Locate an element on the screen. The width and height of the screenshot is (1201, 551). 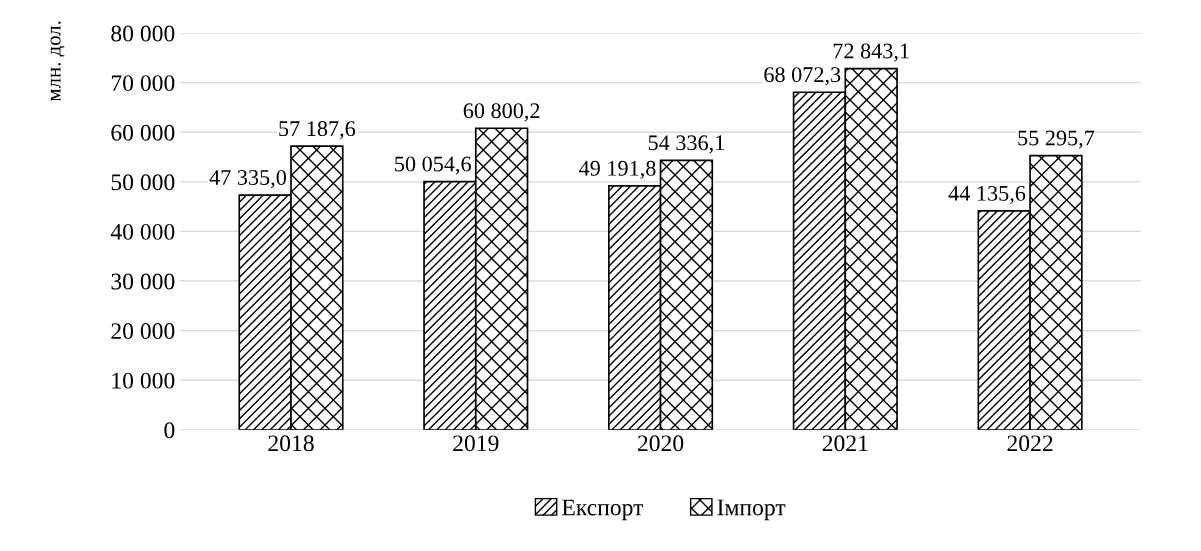
y-tick-label: 0 is located at coordinates (169, 430).